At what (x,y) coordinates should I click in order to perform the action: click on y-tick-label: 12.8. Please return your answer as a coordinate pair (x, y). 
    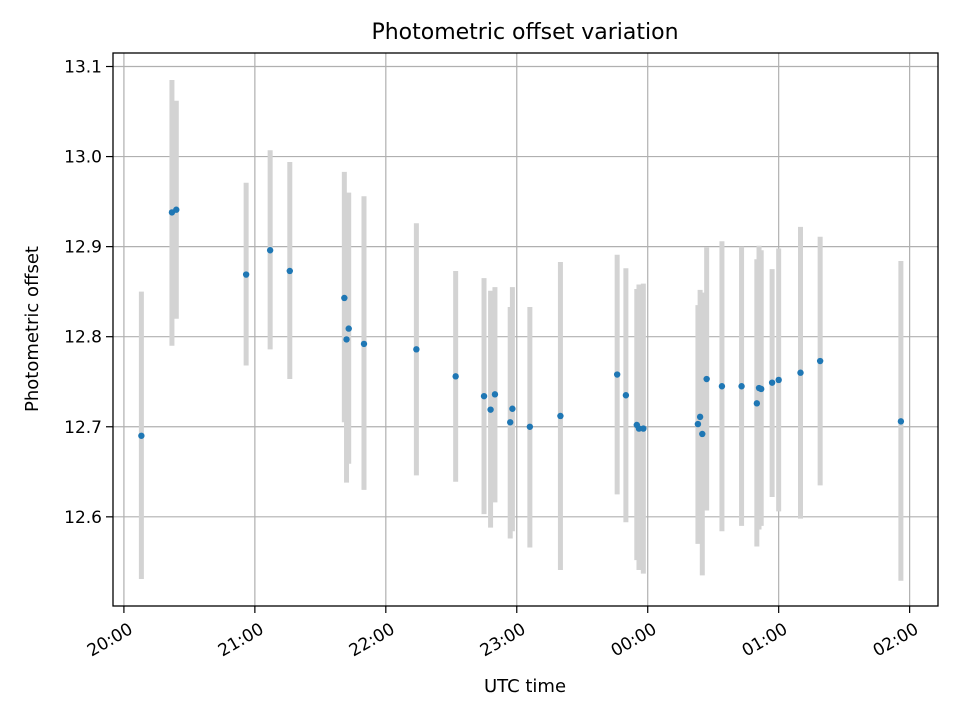
    Looking at the image, I should click on (83, 338).